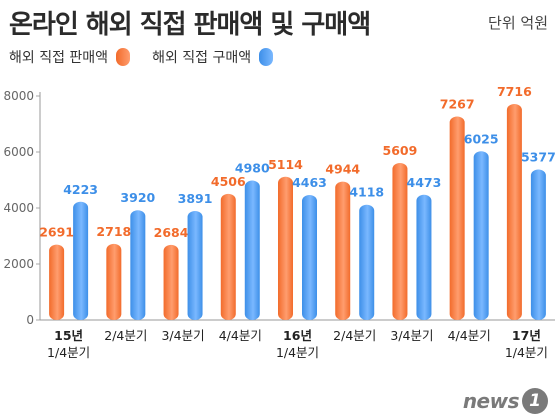 The height and width of the screenshot is (420, 560). What do you see at coordinates (68, 335) in the screenshot?
I see `x-tick-label: 15년` at bounding box center [68, 335].